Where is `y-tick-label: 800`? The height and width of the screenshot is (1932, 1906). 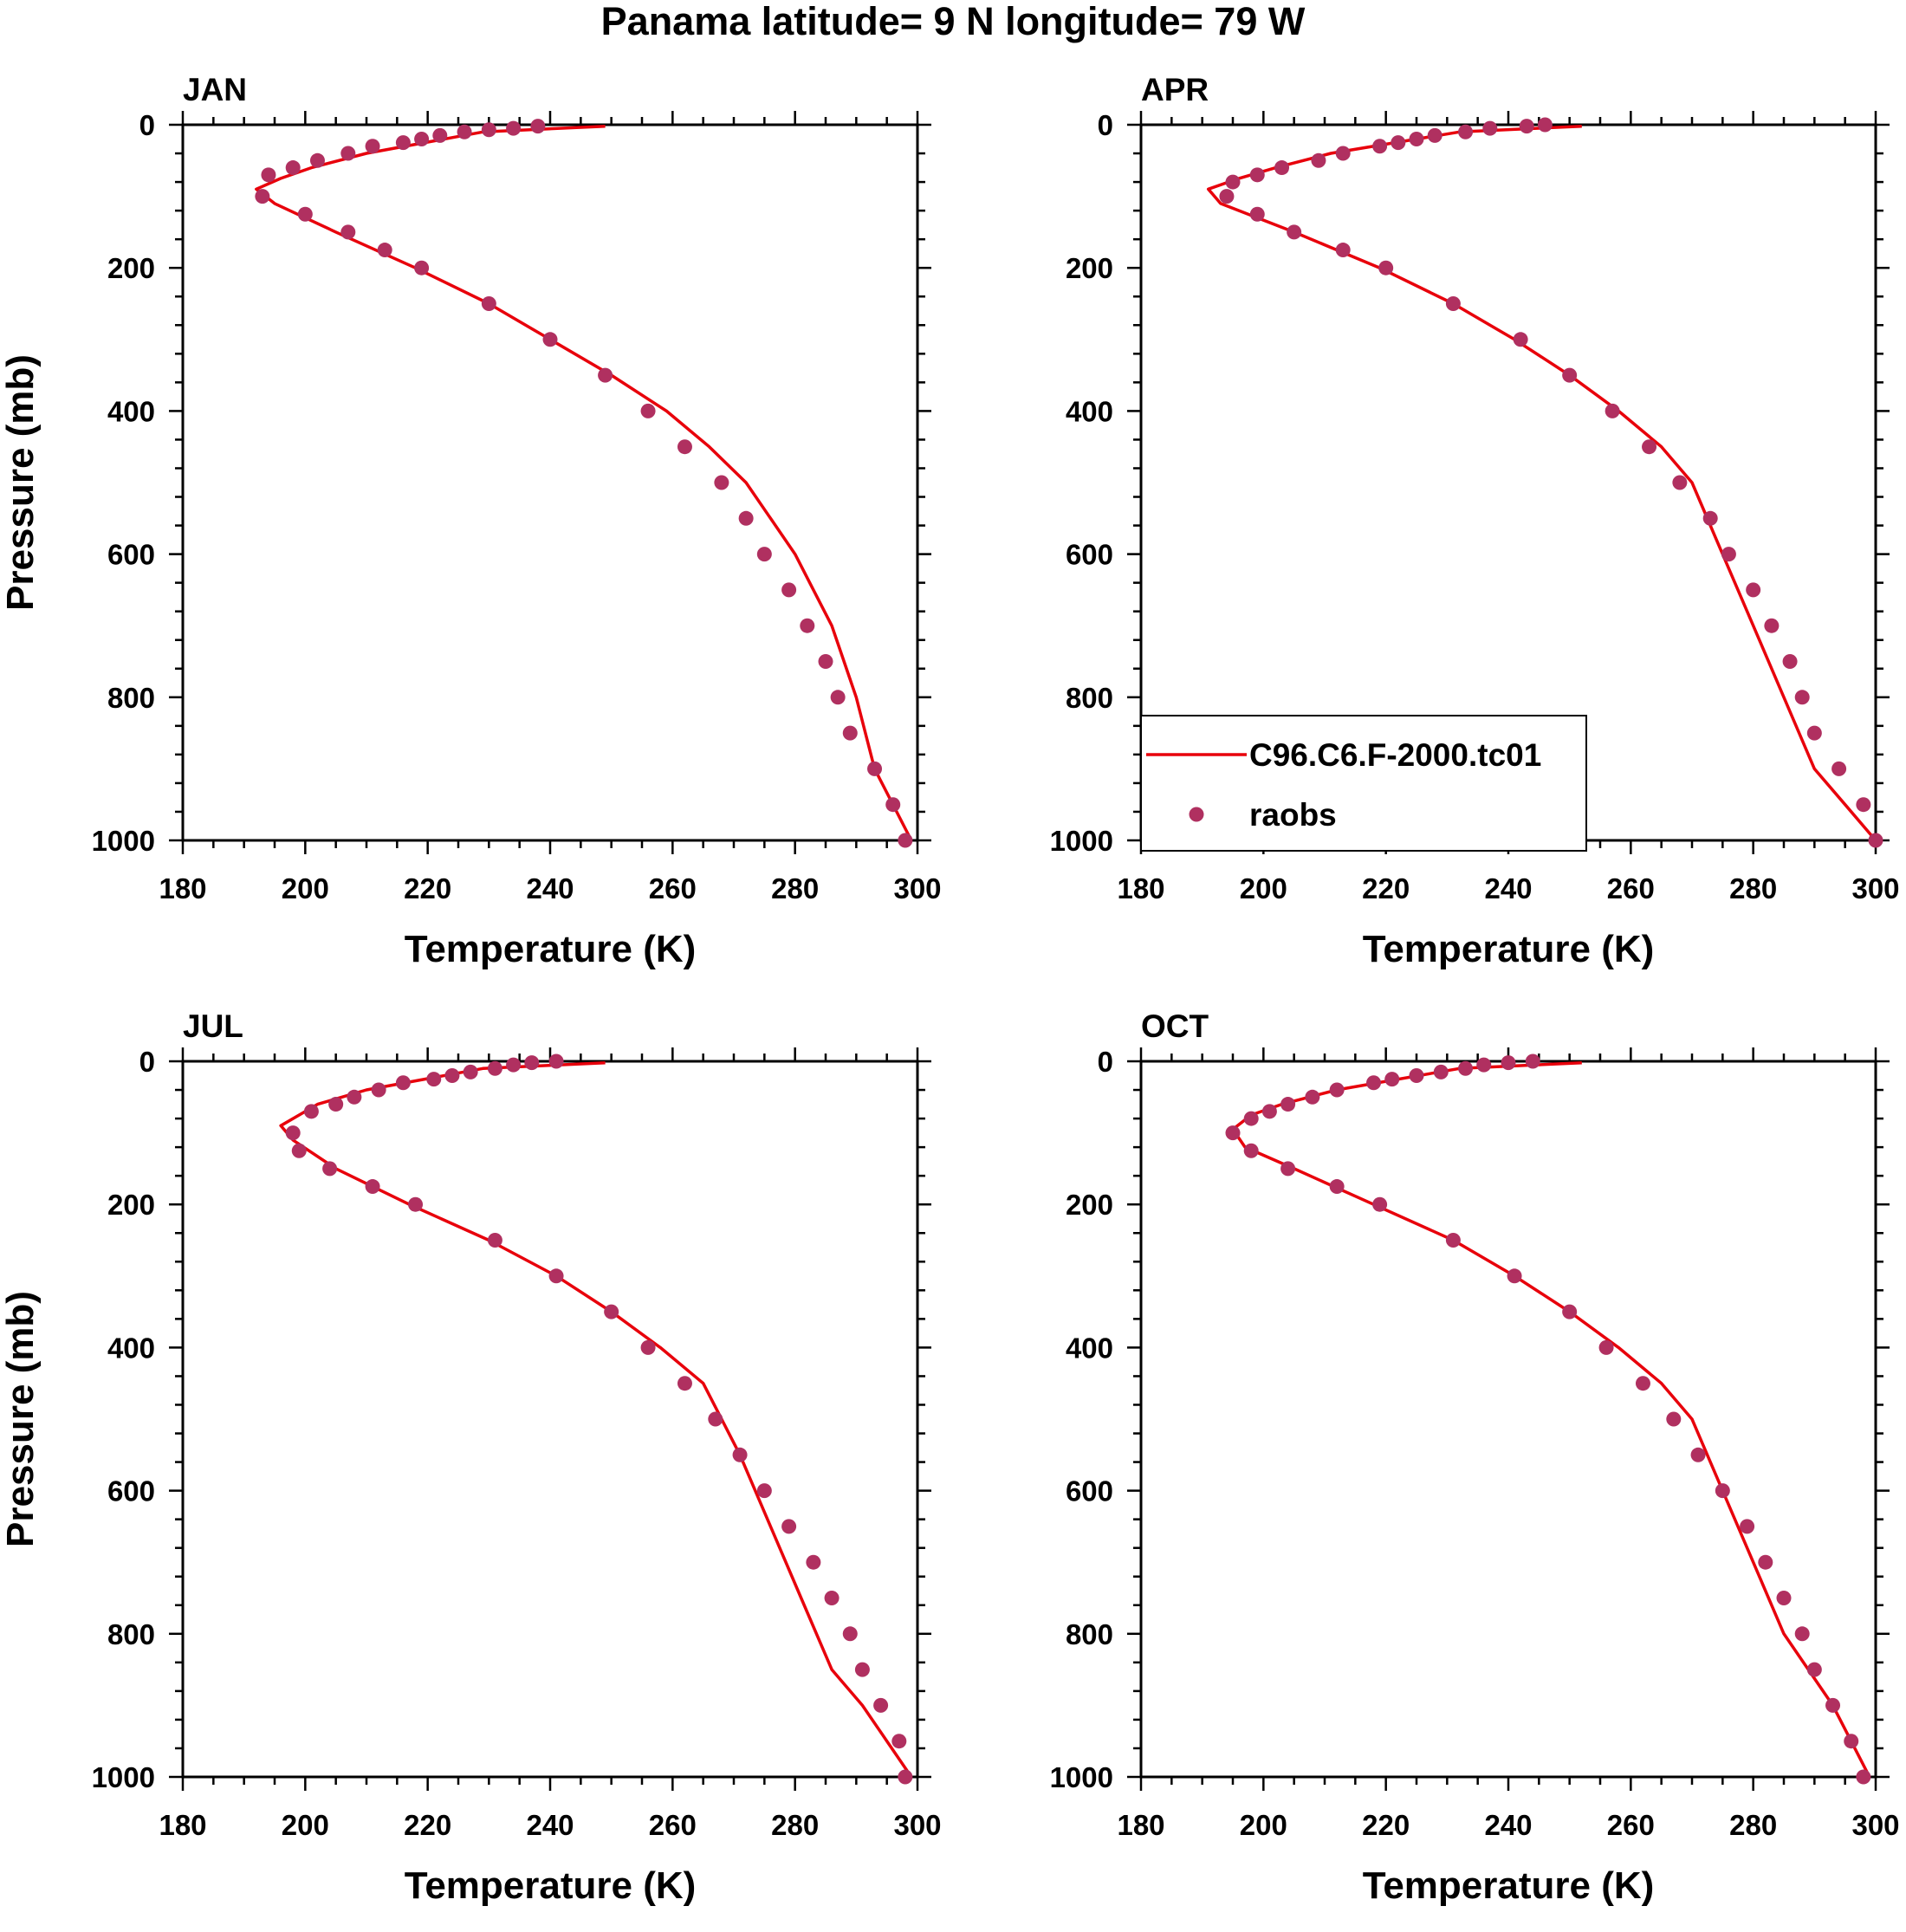 y-tick-label: 800 is located at coordinates (131, 698).